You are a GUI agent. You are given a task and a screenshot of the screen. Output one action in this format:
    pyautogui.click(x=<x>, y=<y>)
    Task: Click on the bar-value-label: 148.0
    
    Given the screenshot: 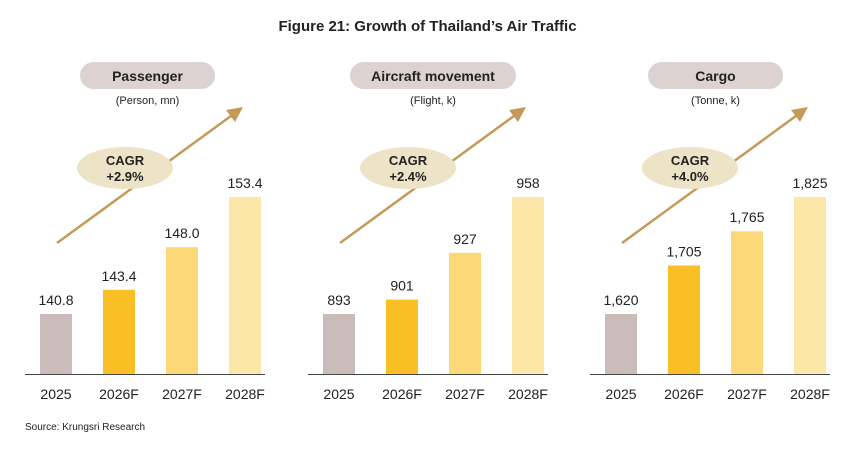 What is the action you would take?
    pyautogui.click(x=181, y=233)
    